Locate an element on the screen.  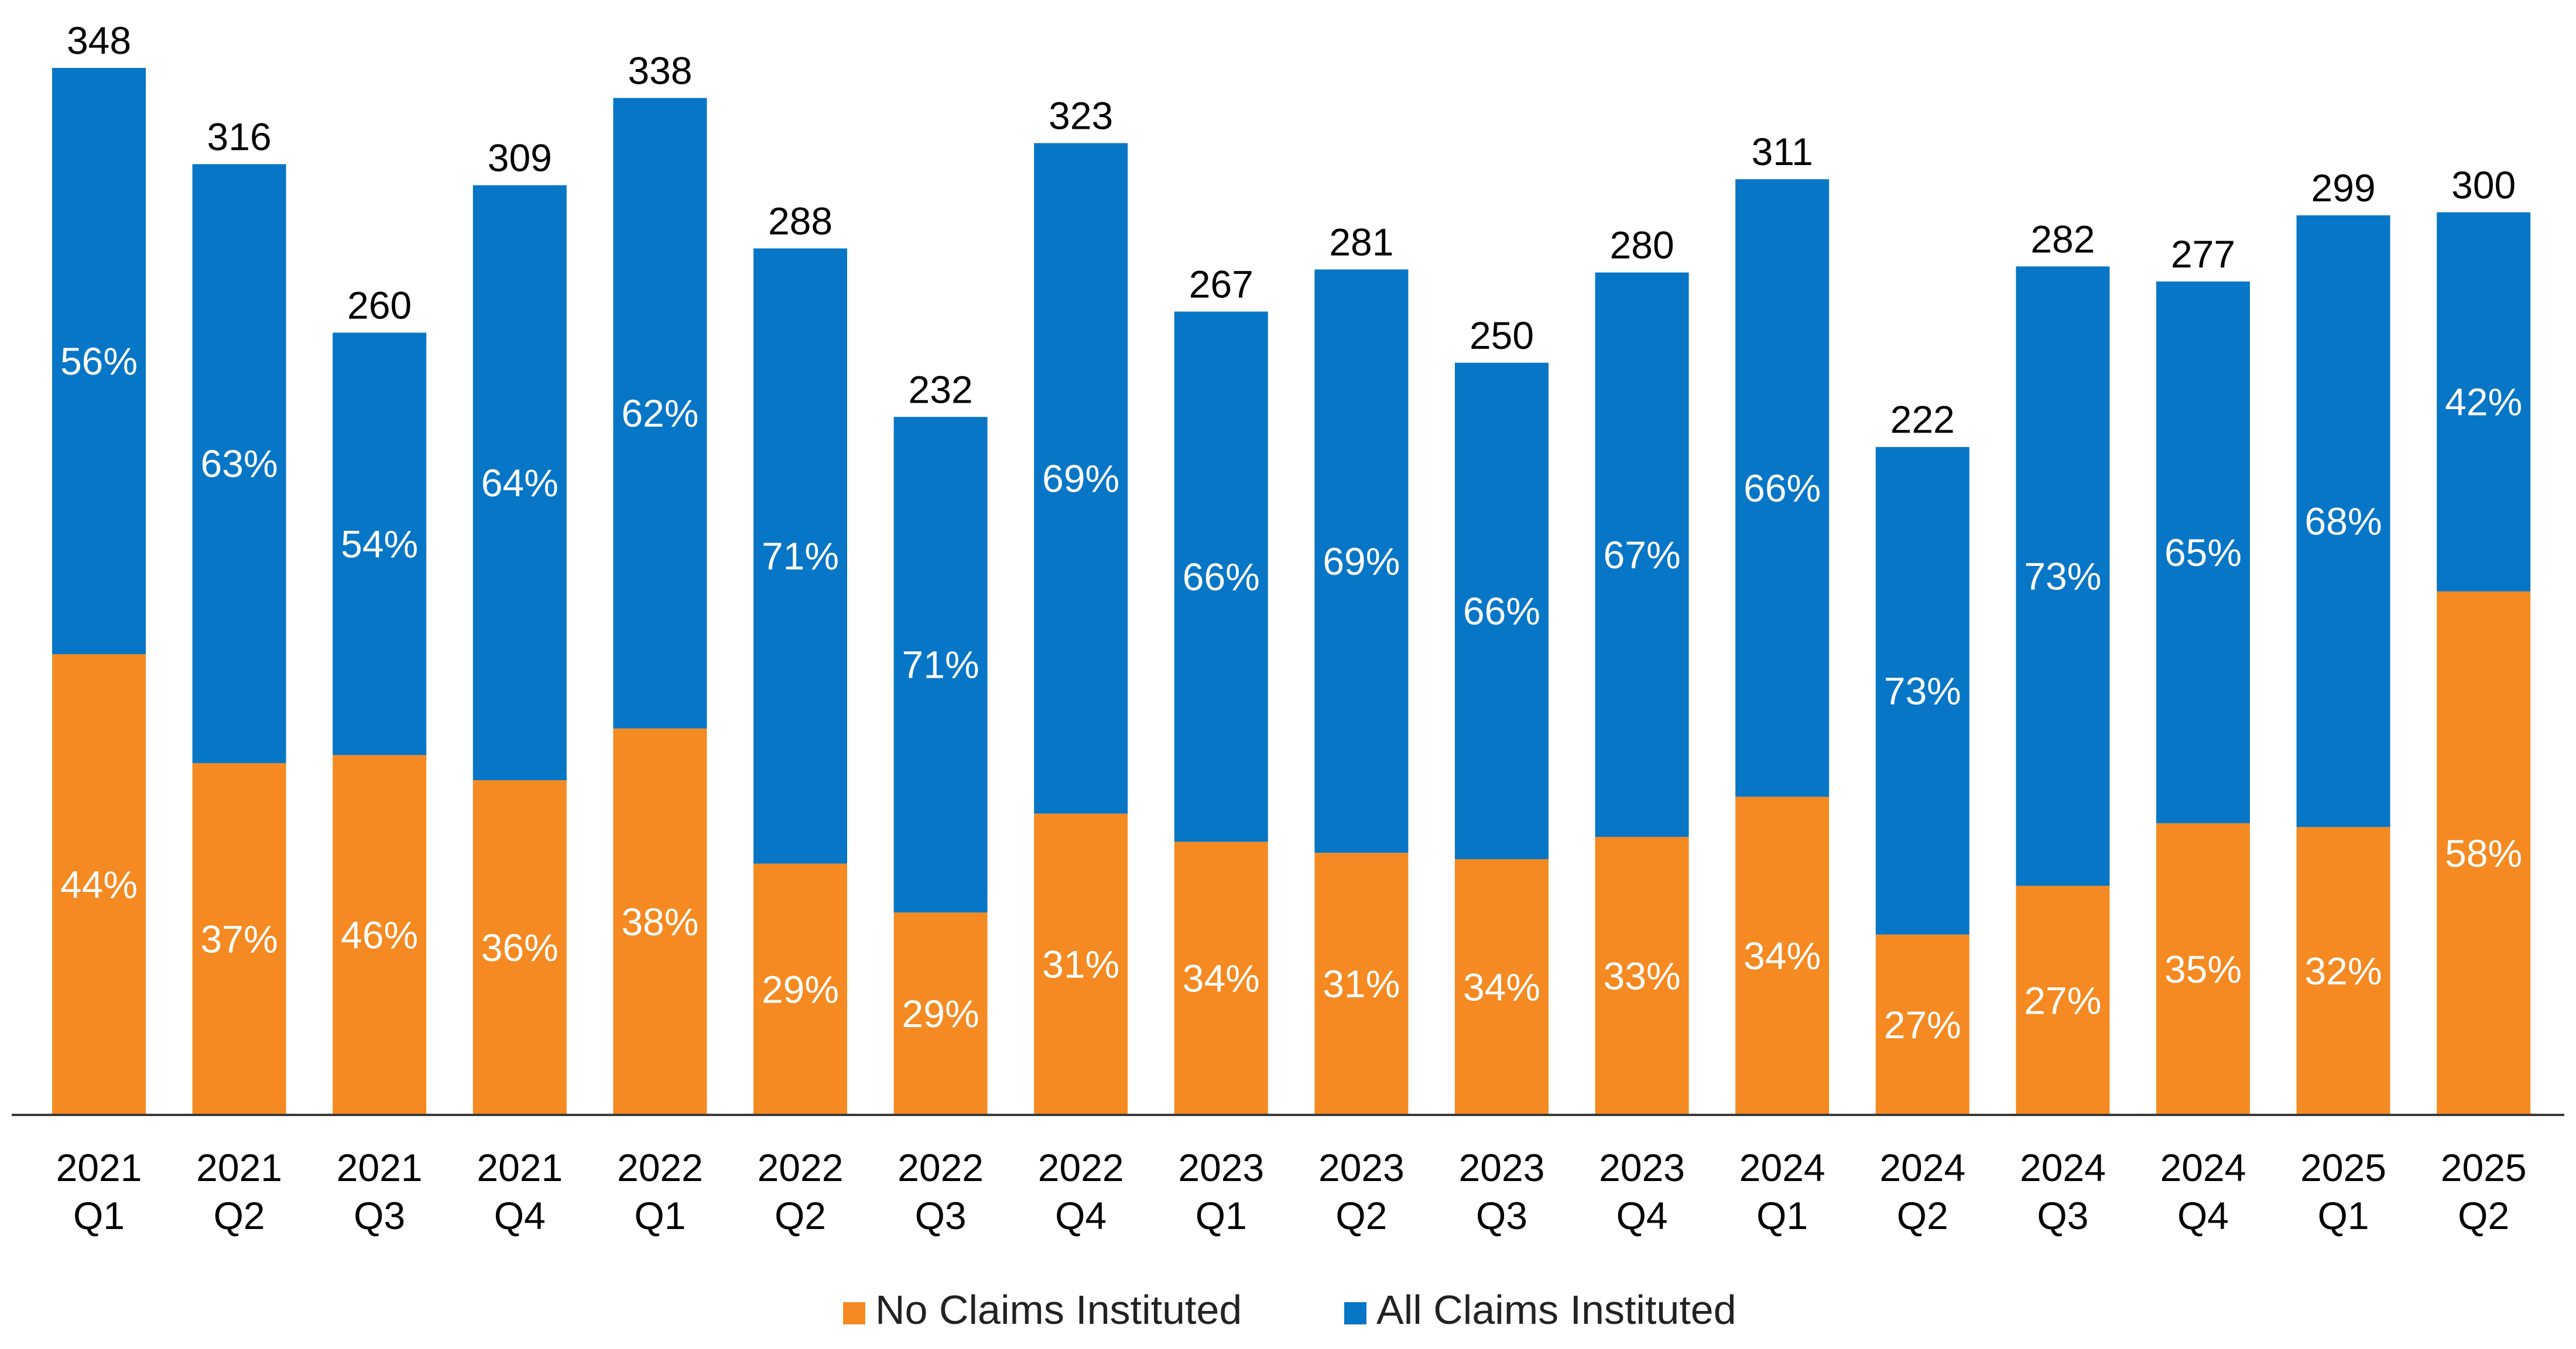
x-tick-label-2024-q4: 2024 Q4 is located at coordinates (2203, 1191).